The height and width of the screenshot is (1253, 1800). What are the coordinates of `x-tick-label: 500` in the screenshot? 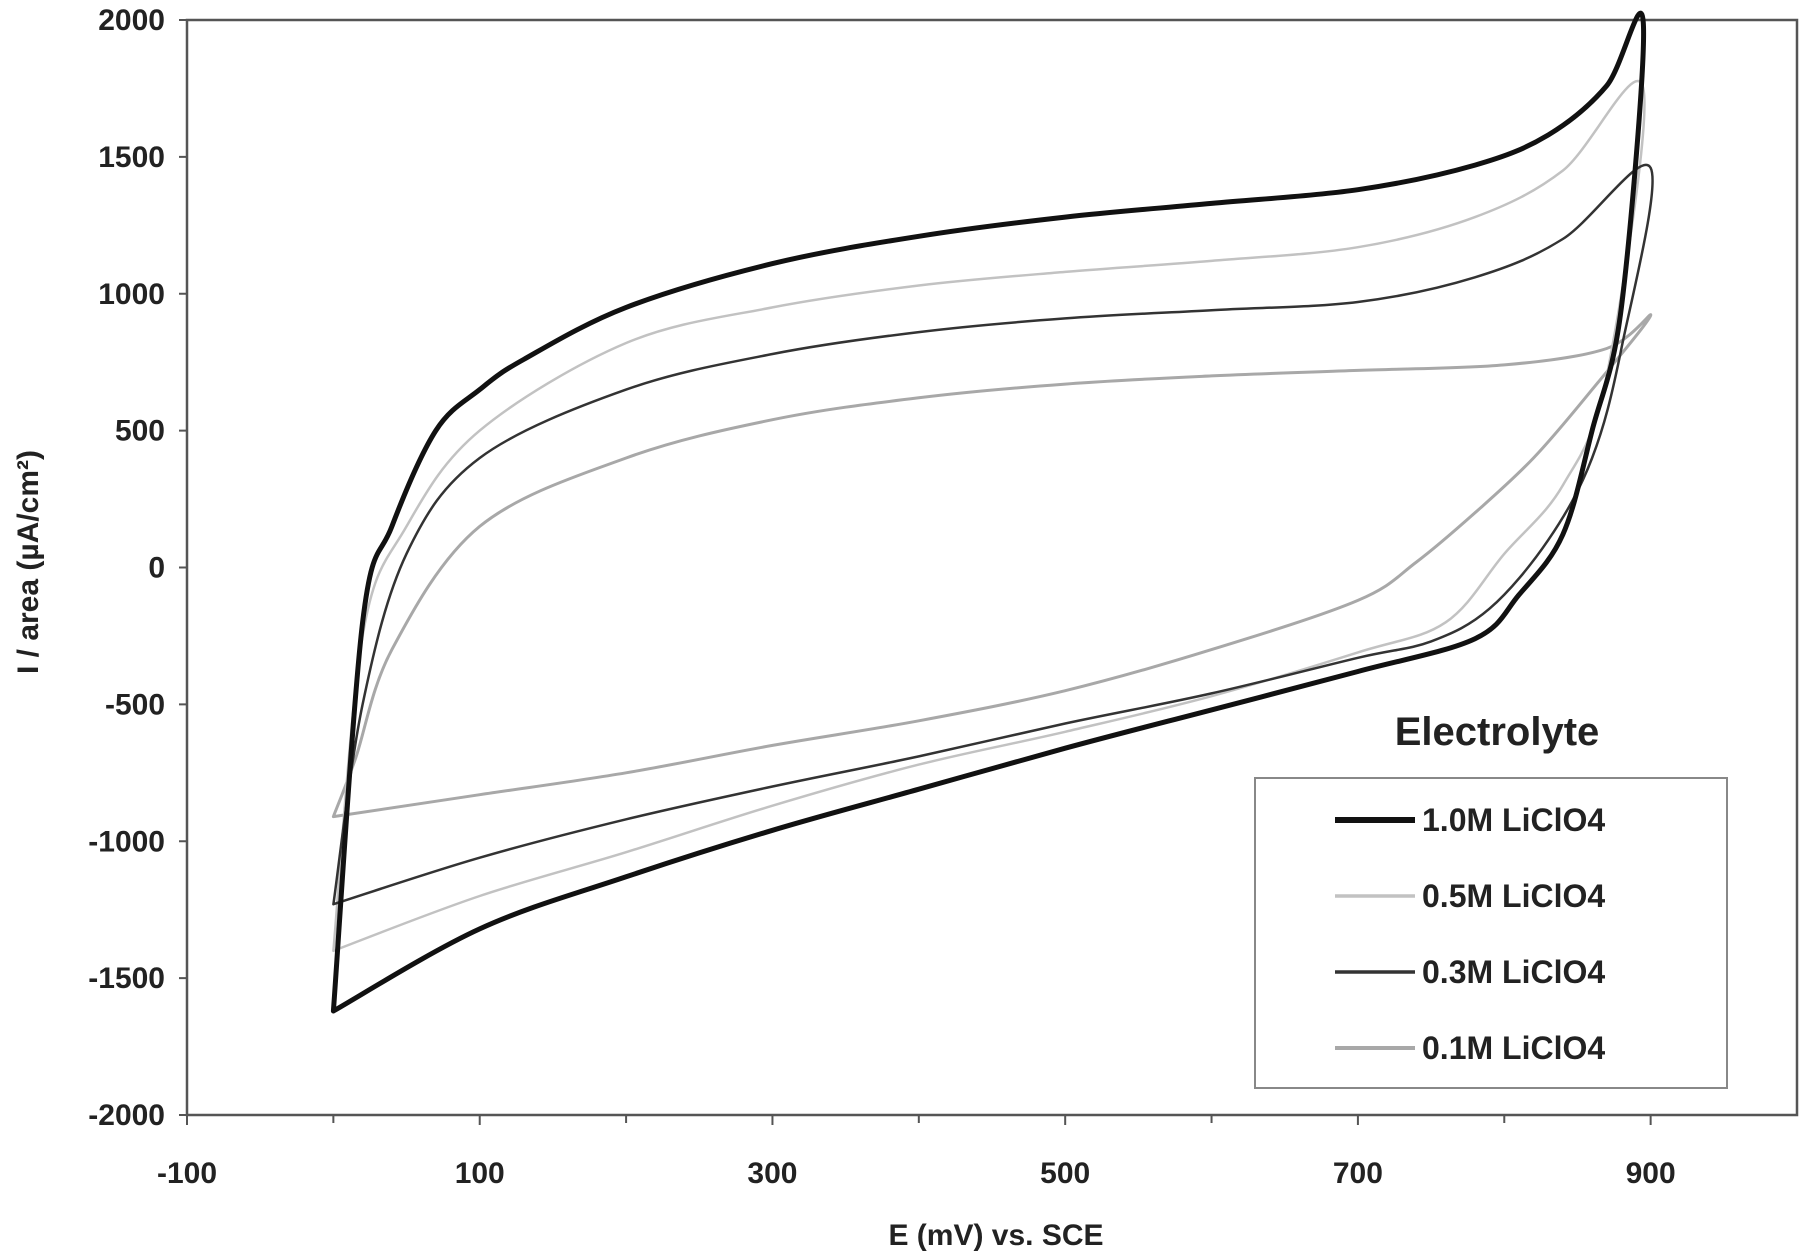 It's located at (1065, 1173).